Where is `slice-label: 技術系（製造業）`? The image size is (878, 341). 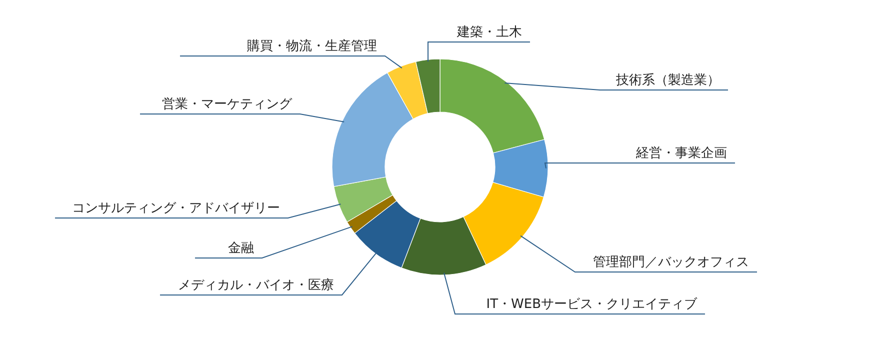
slice-label: 技術系（製造業） is located at coordinates (667, 80).